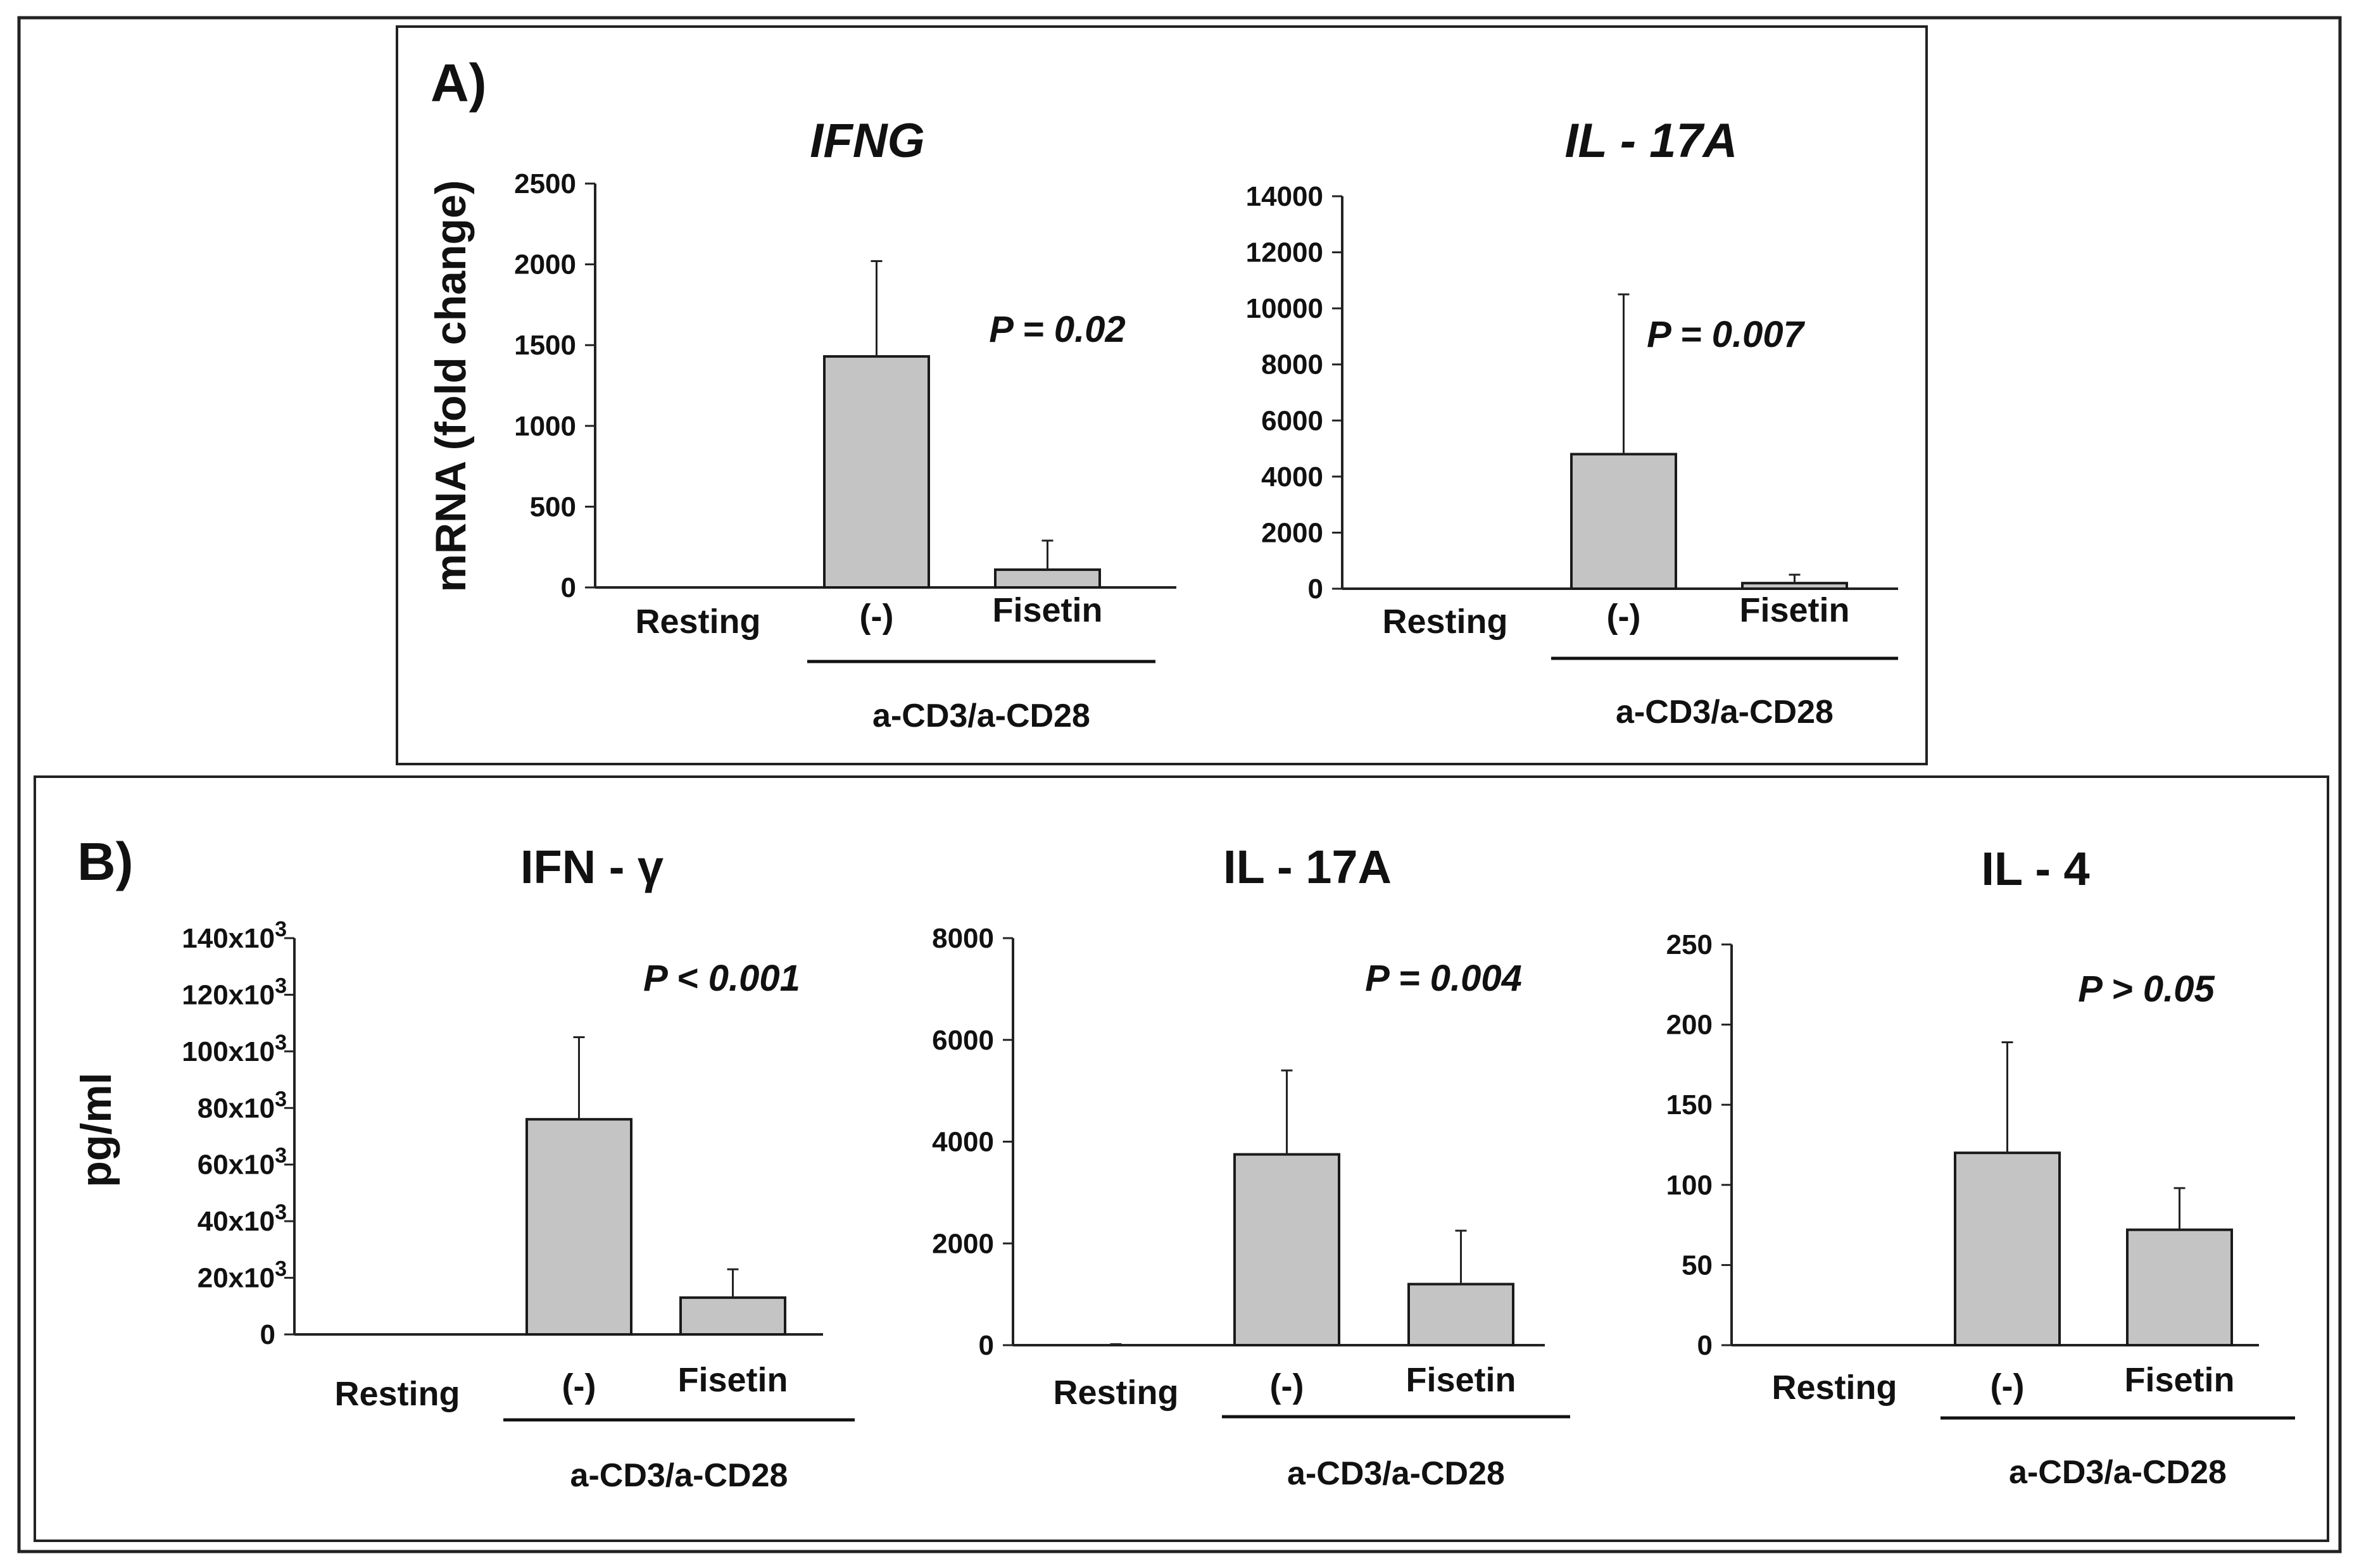 The image size is (2359, 1568). What do you see at coordinates (553, 507) in the screenshot?
I see `y-tick-label: 500` at bounding box center [553, 507].